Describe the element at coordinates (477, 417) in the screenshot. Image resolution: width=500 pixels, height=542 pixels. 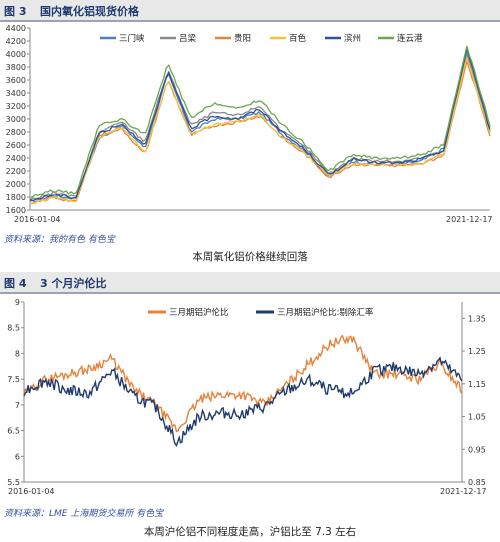
I see `y2-tick-label: 1.05` at that location.